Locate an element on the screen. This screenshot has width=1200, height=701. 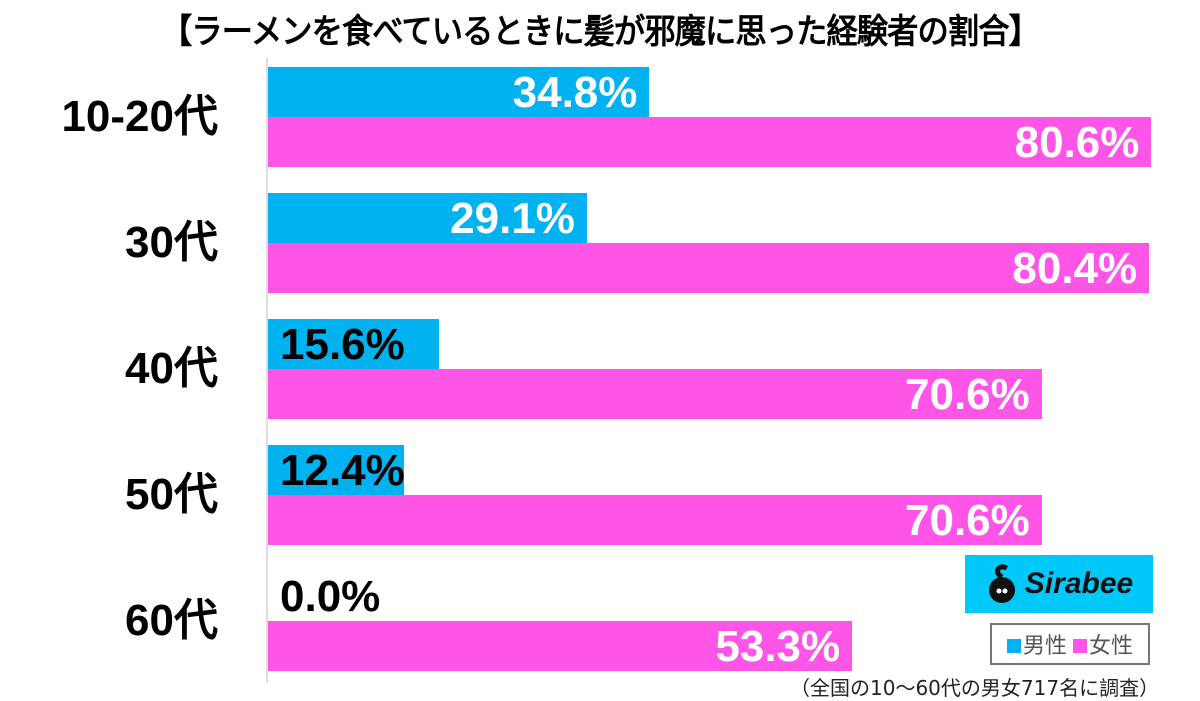
category-label: 40代 is located at coordinates (171, 368).